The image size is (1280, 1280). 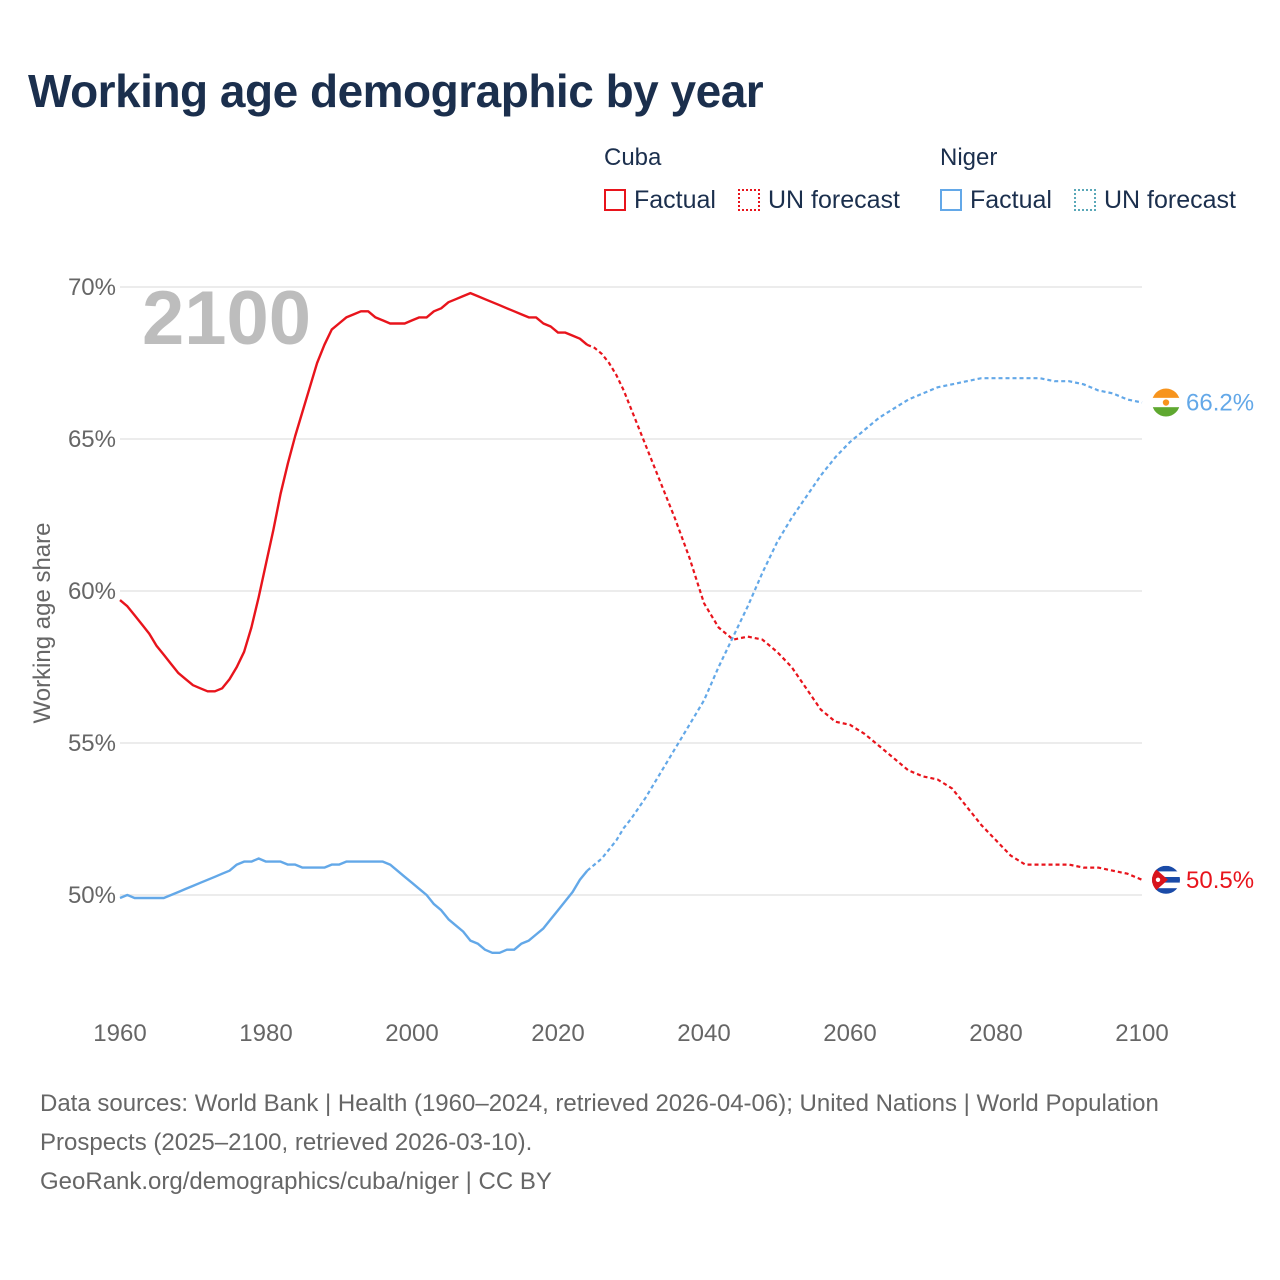 What do you see at coordinates (633, 157) in the screenshot?
I see `legend-title-cuba: Cuba` at bounding box center [633, 157].